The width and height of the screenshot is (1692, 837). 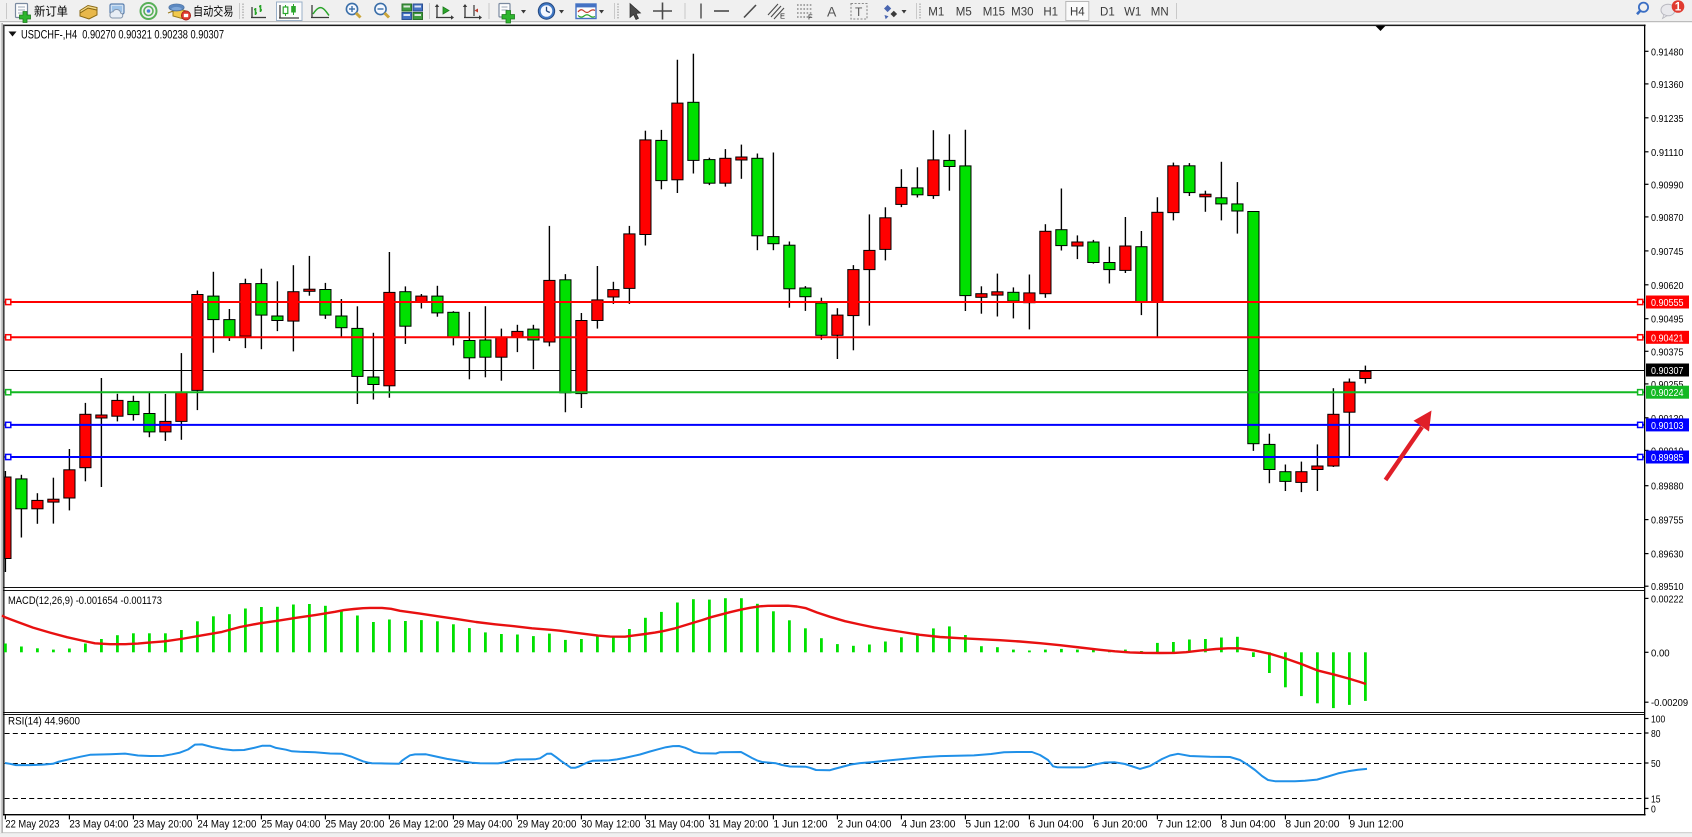 I want to click on svg-text: M15, so click(x=994, y=13).